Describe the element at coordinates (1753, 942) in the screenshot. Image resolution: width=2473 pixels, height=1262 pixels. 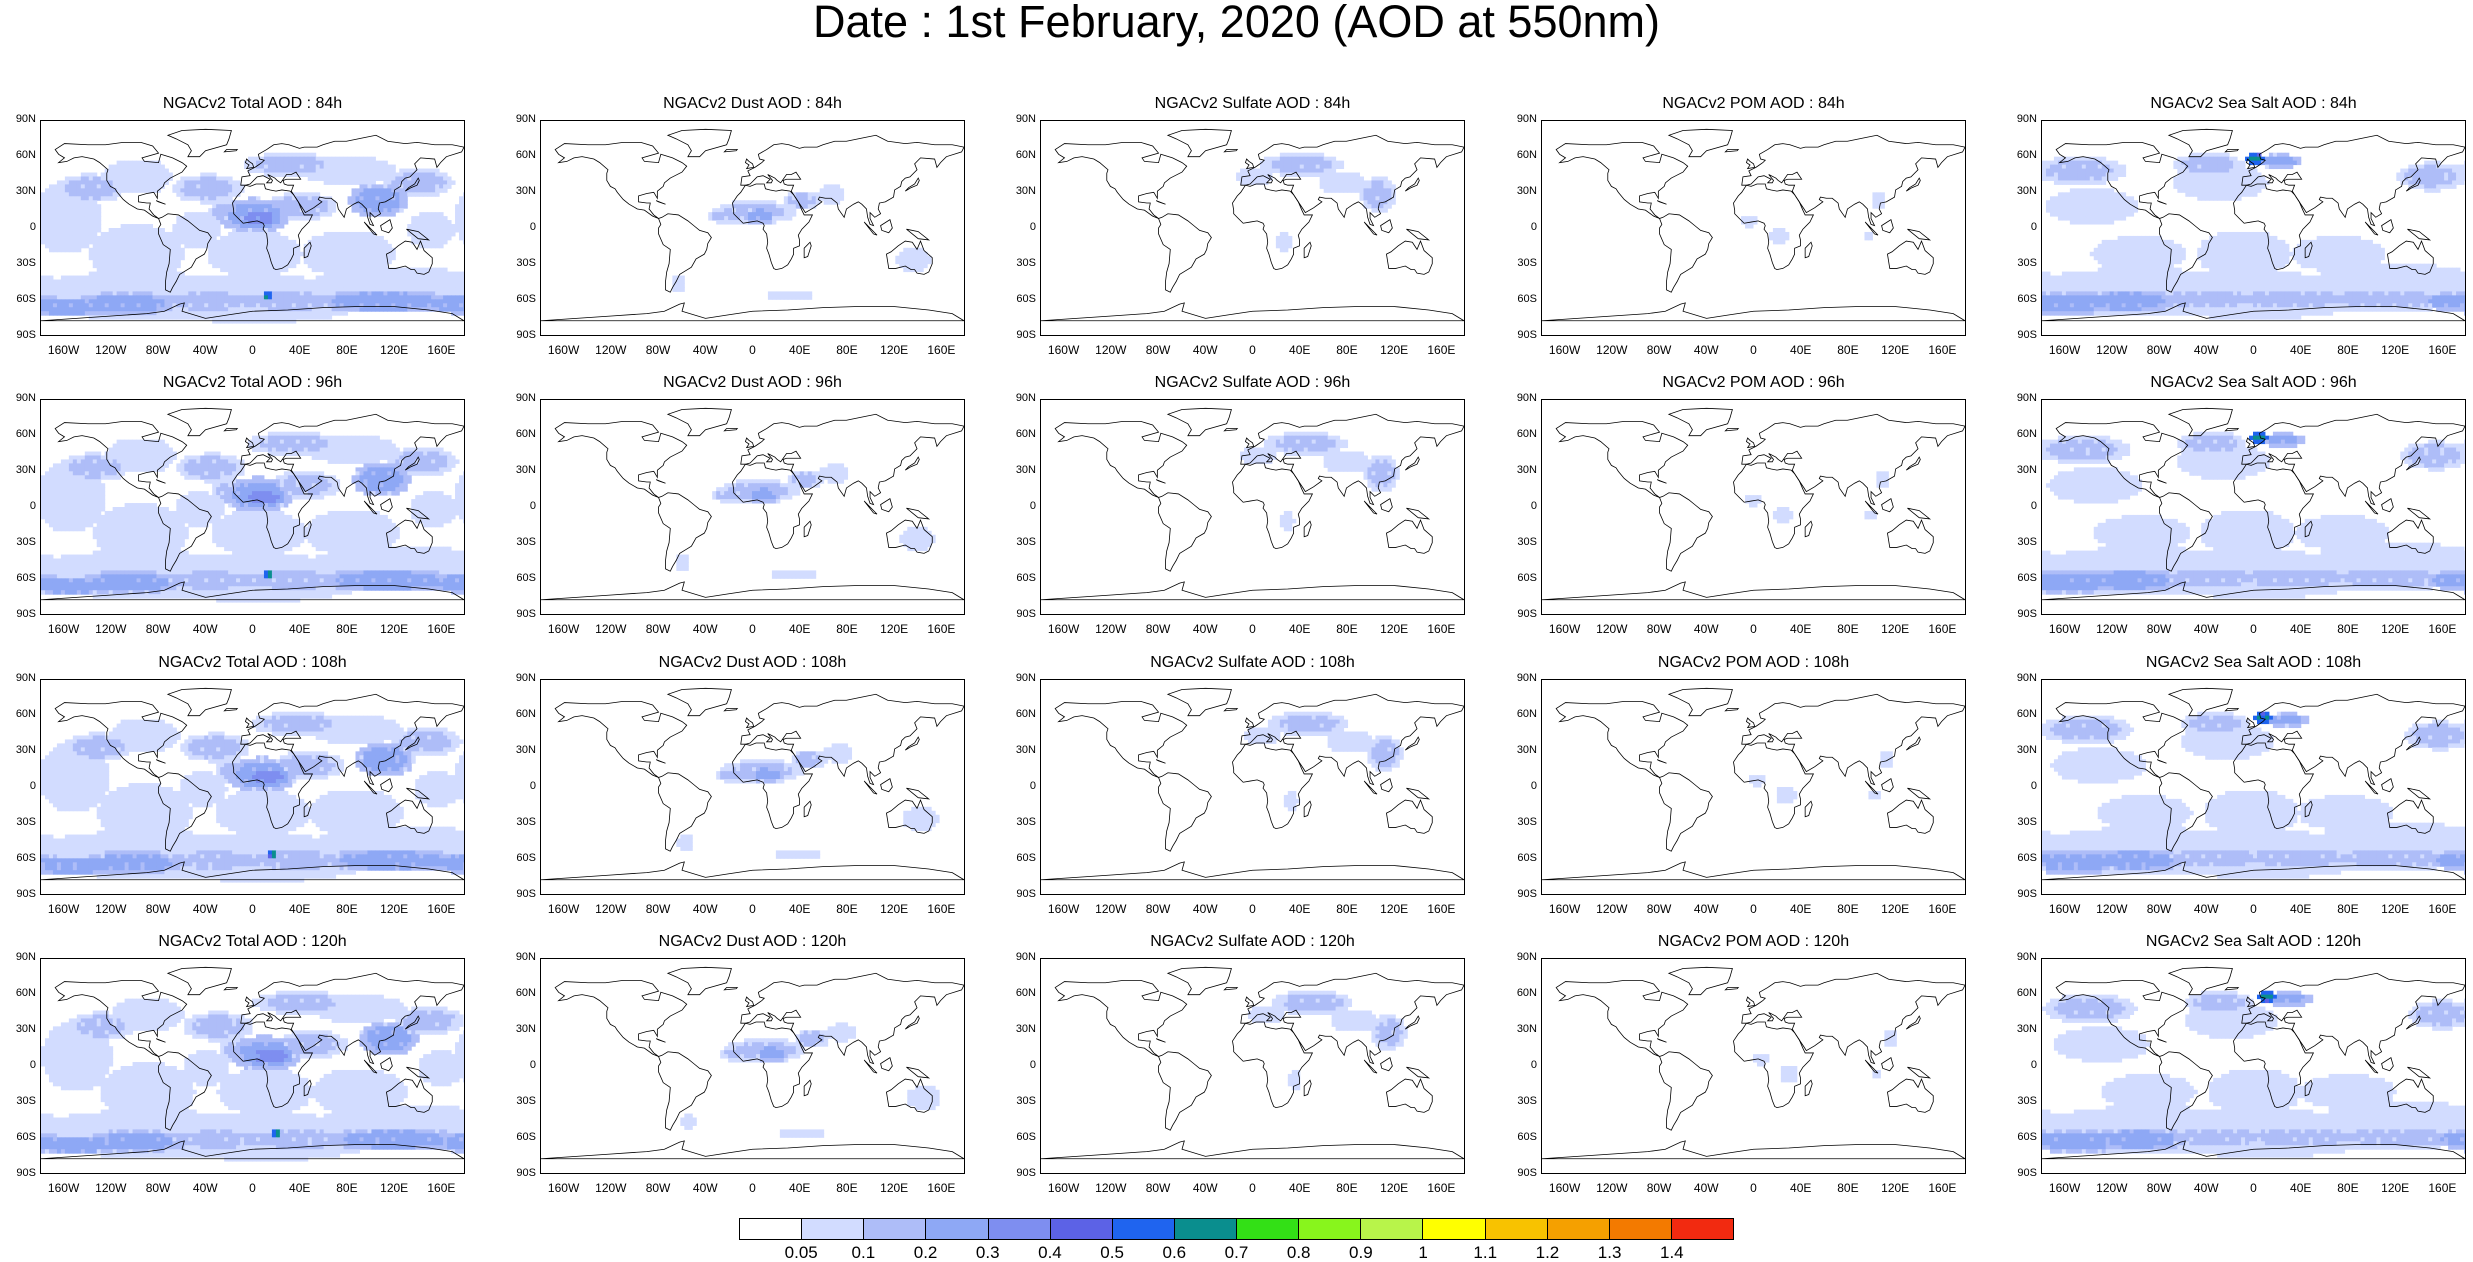
I see `panel-title: NGACv2 POM AOD : 120h` at that location.